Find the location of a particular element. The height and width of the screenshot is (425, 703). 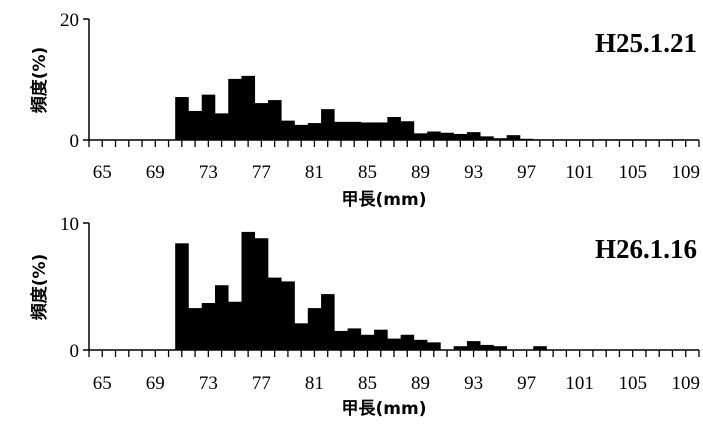

chart-date-label: H25.1.21 is located at coordinates (646, 43).